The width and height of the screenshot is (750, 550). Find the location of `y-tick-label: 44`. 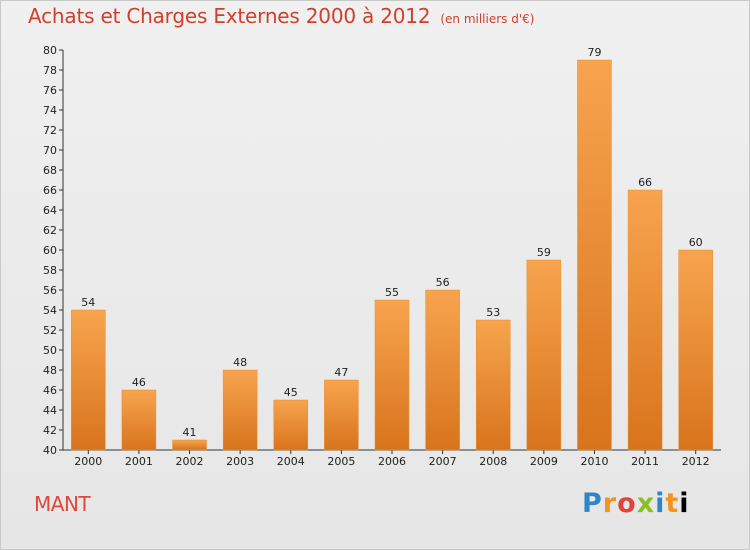

y-tick-label: 44 is located at coordinates (50, 410).